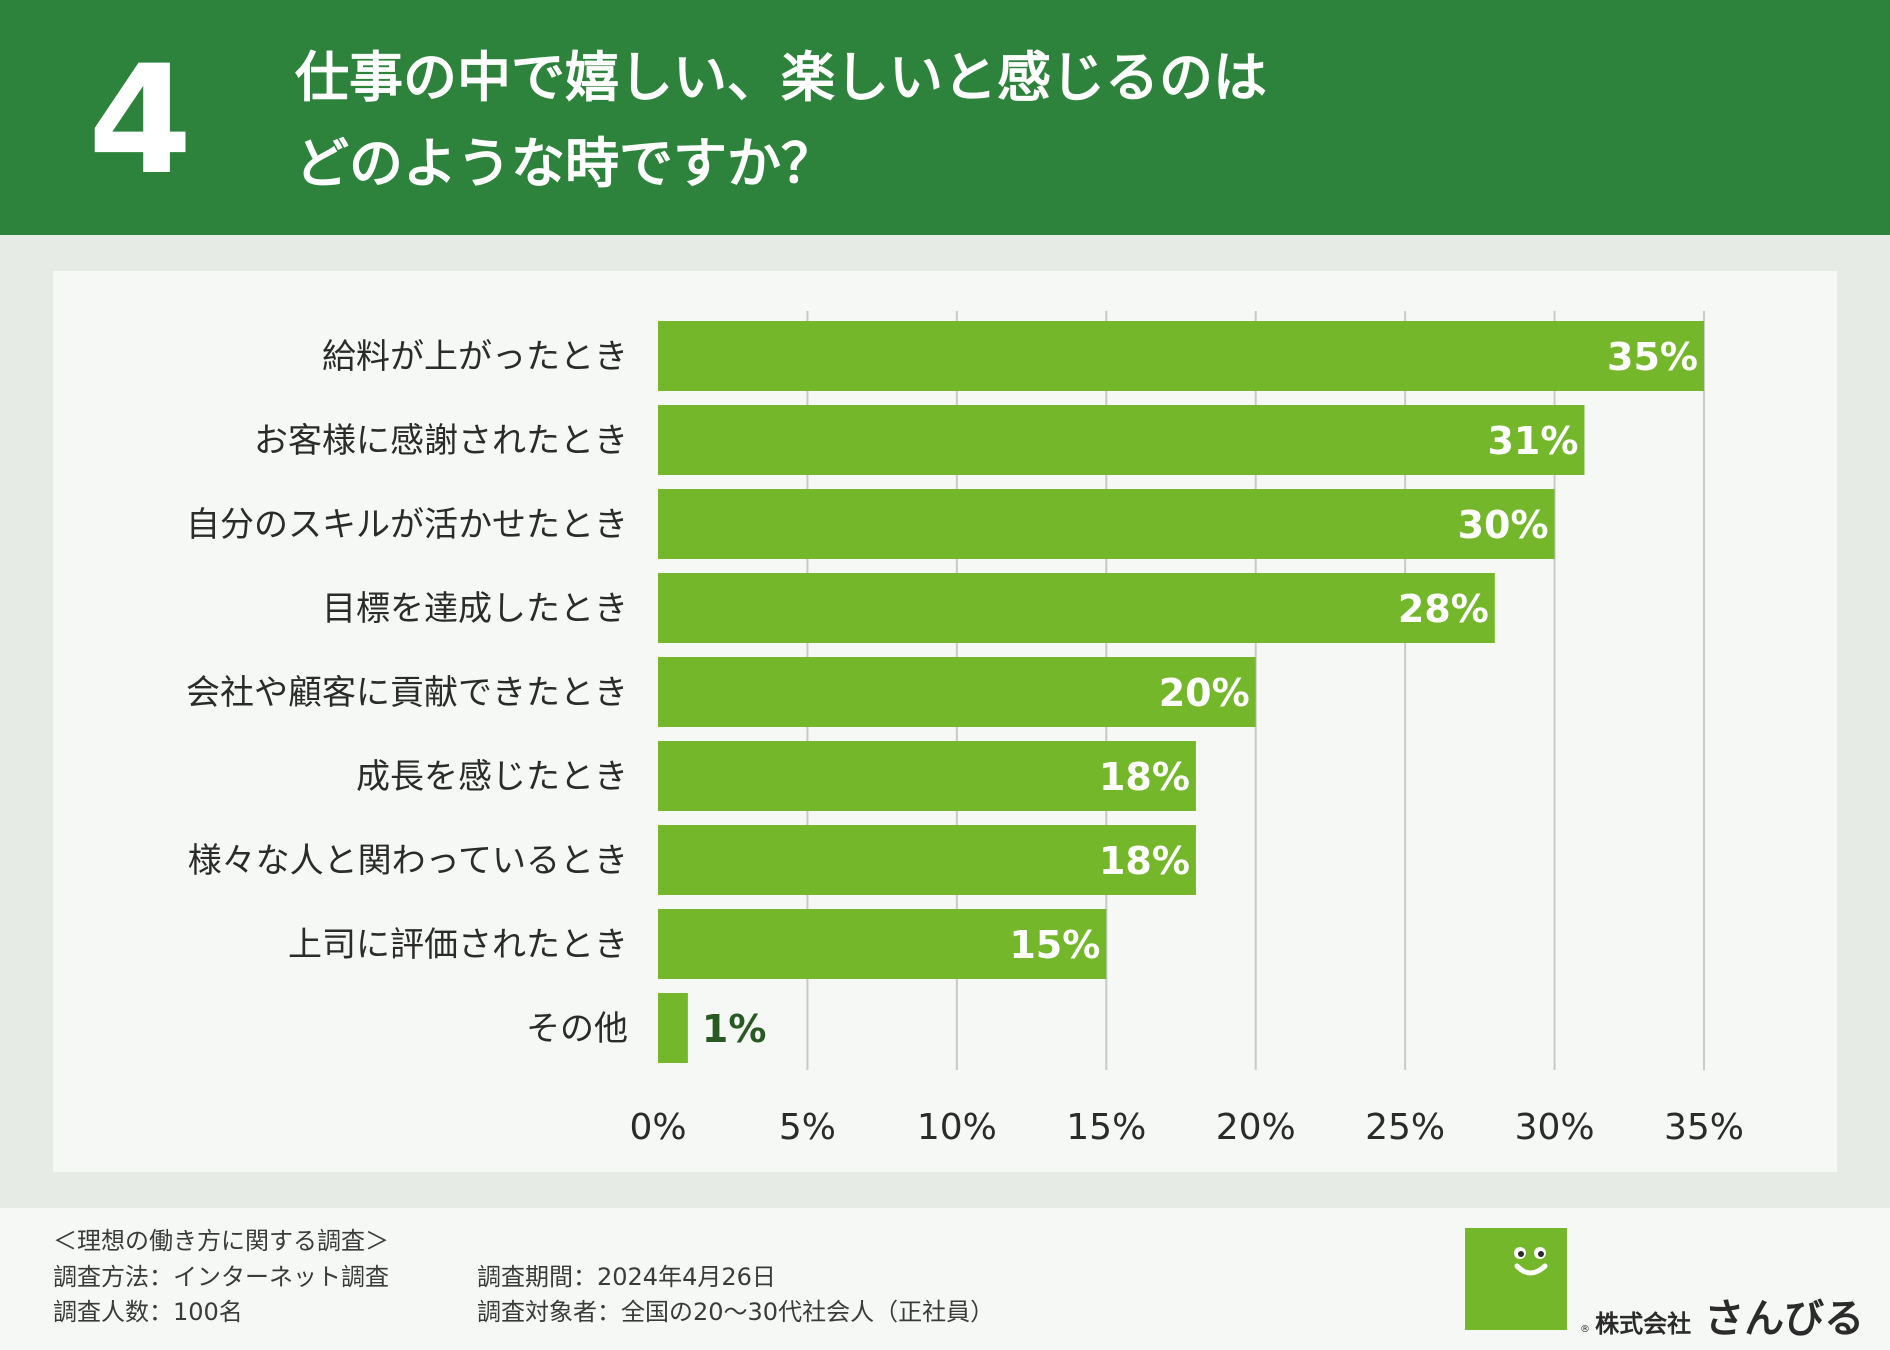 The width and height of the screenshot is (1890, 1350). What do you see at coordinates (407, 525) in the screenshot?
I see `category-label: 自分のスキルが活かせたとき` at bounding box center [407, 525].